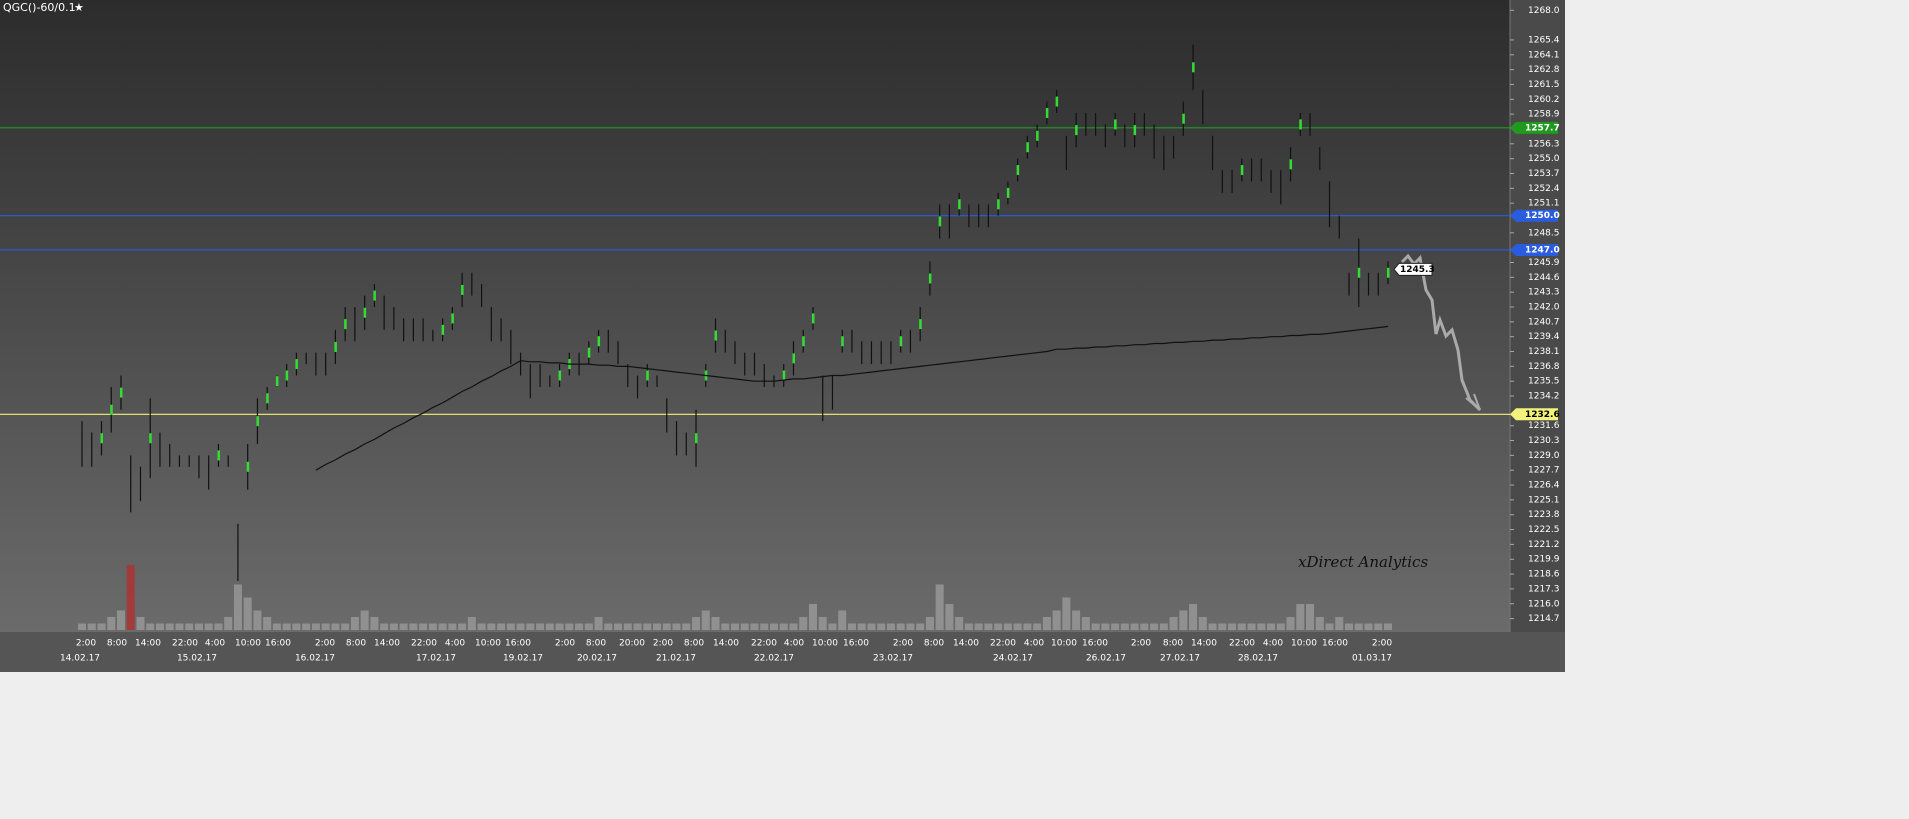 This screenshot has height=819, width=1909. I want to click on price-axis-background, so click(1537, 316).